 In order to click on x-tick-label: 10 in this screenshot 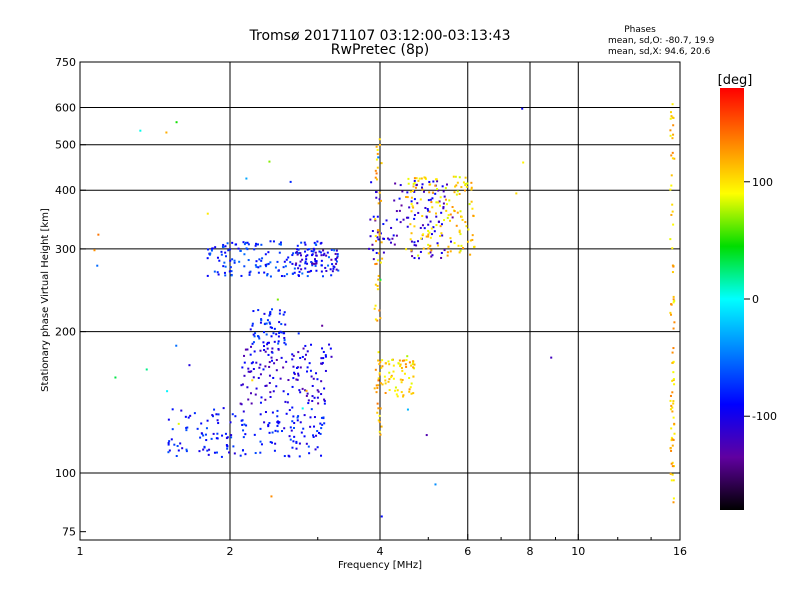, I will do `click(578, 551)`.